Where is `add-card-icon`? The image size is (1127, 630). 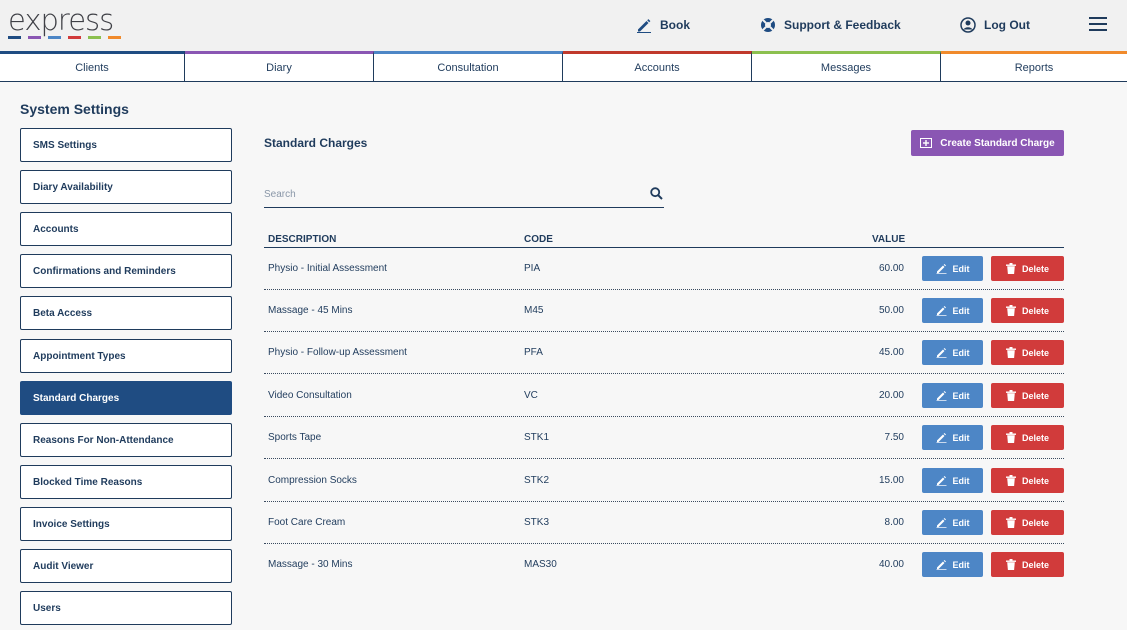 add-card-icon is located at coordinates (926, 143).